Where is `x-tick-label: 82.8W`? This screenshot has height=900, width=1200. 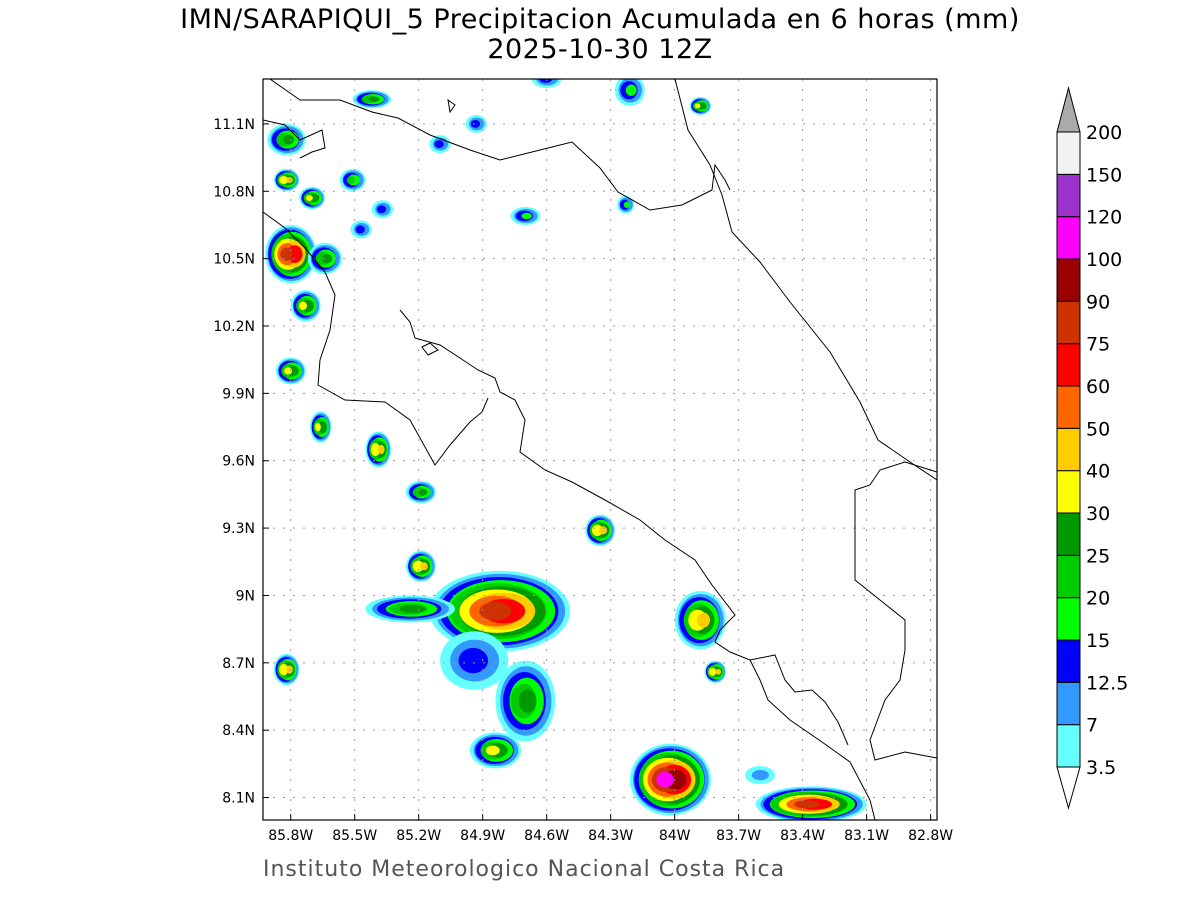
x-tick-label: 82.8W is located at coordinates (930, 836).